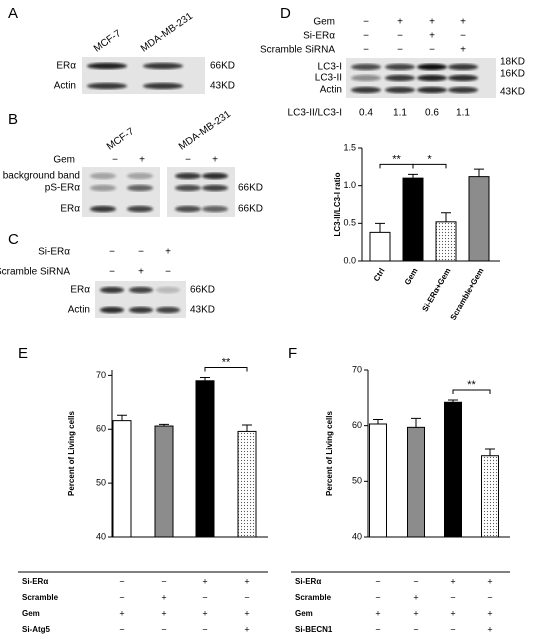 This screenshot has width=550, height=639. What do you see at coordinates (379, 275) in the screenshot?
I see `x-tick-label: Ctrl` at bounding box center [379, 275].